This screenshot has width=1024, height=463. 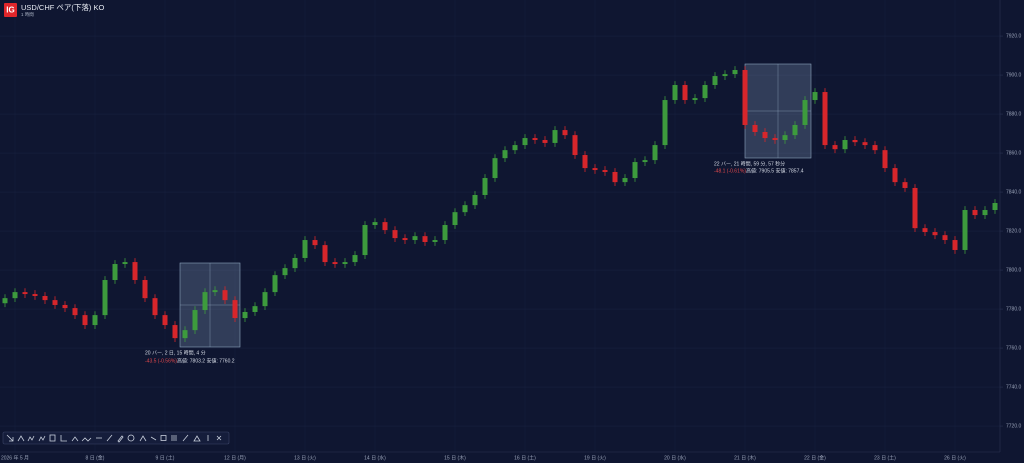 I want to click on tool-ray, so click(x=109, y=438).